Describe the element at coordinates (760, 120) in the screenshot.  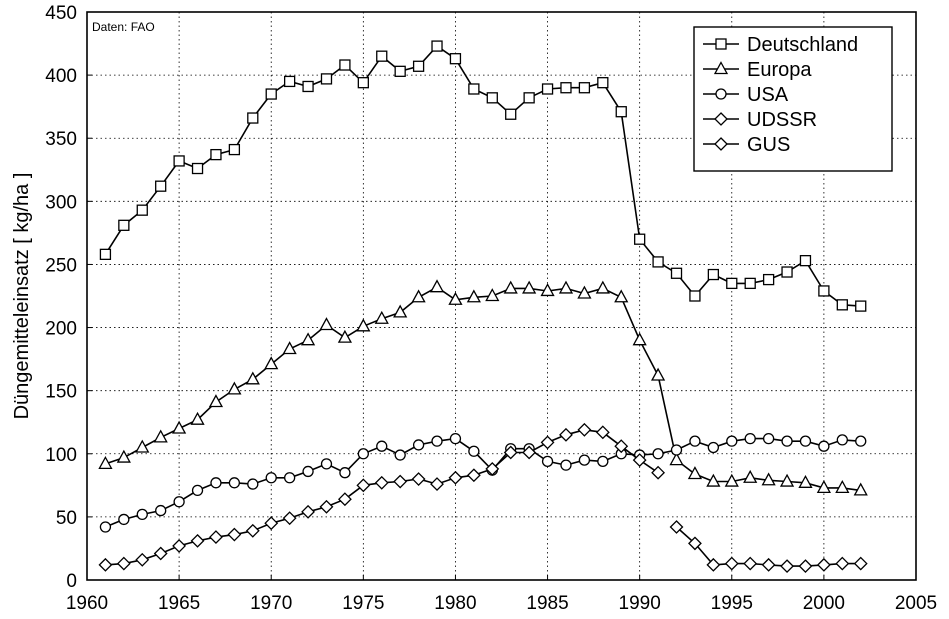
I see `legend-entry-udssr: UDSSR` at that location.